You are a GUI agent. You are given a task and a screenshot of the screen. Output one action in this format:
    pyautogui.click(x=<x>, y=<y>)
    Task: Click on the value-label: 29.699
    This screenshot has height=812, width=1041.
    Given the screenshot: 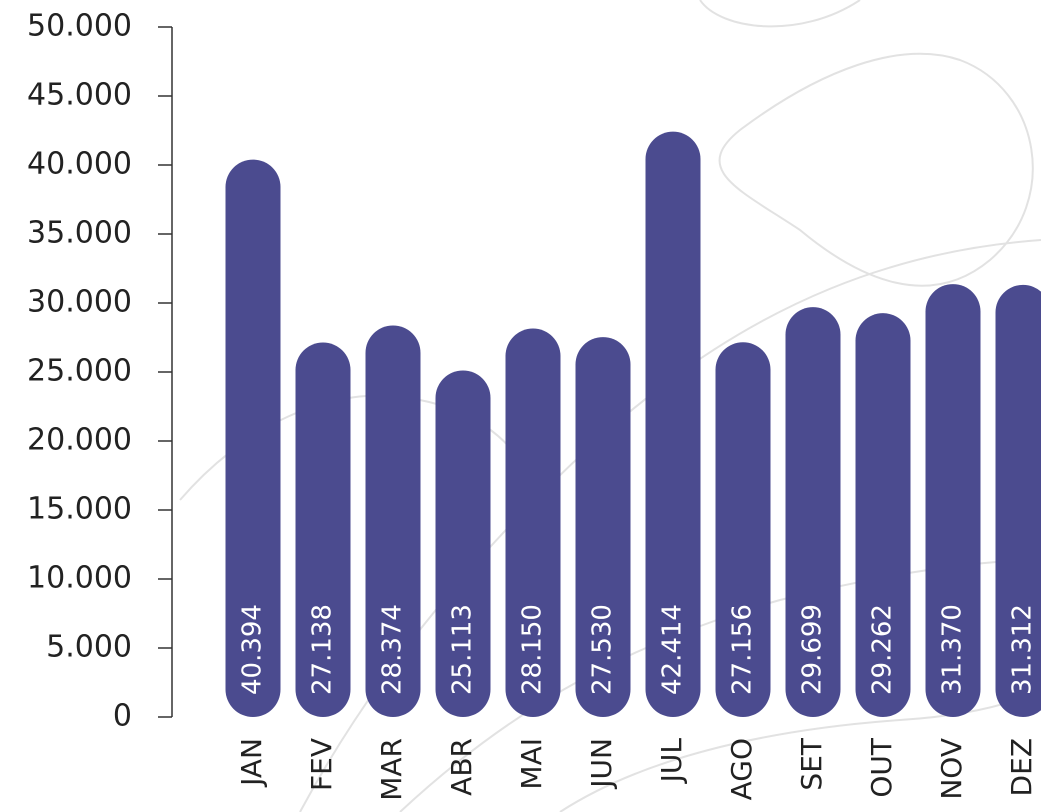 What is the action you would take?
    pyautogui.click(x=813, y=649)
    